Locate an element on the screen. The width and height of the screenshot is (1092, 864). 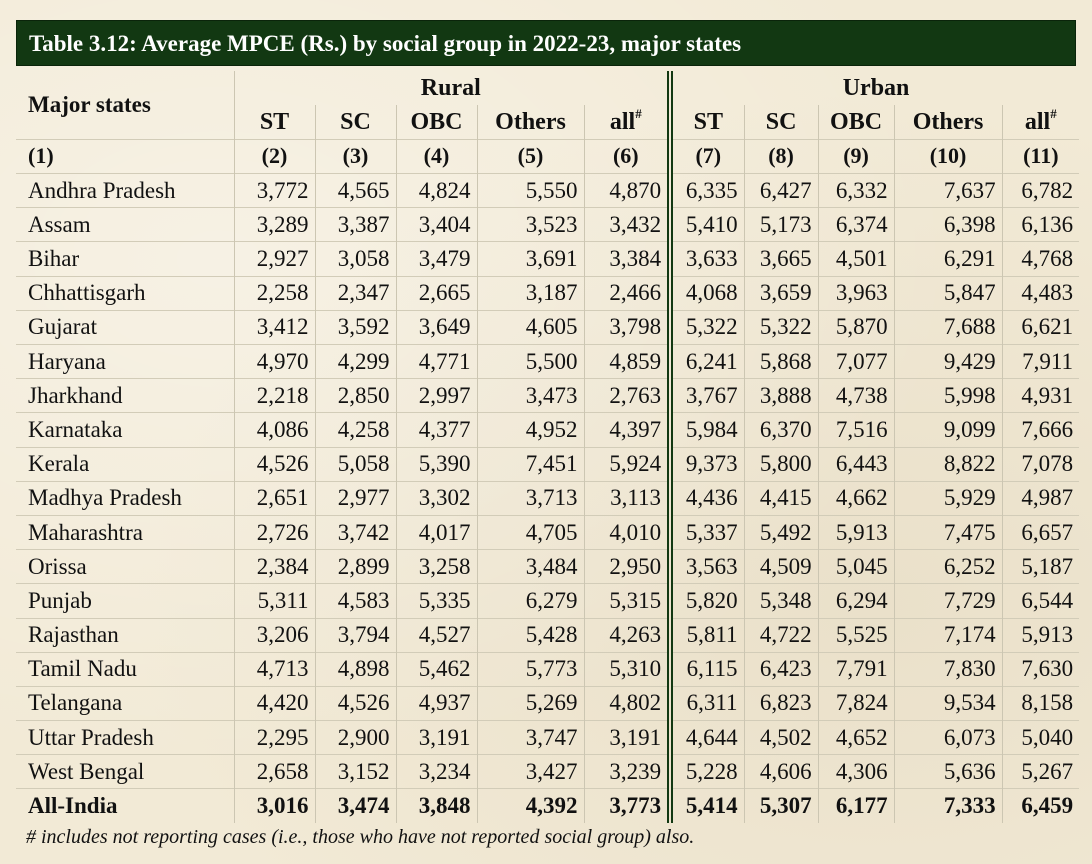
cell-value: 5,913 is located at coordinates (1040, 635).